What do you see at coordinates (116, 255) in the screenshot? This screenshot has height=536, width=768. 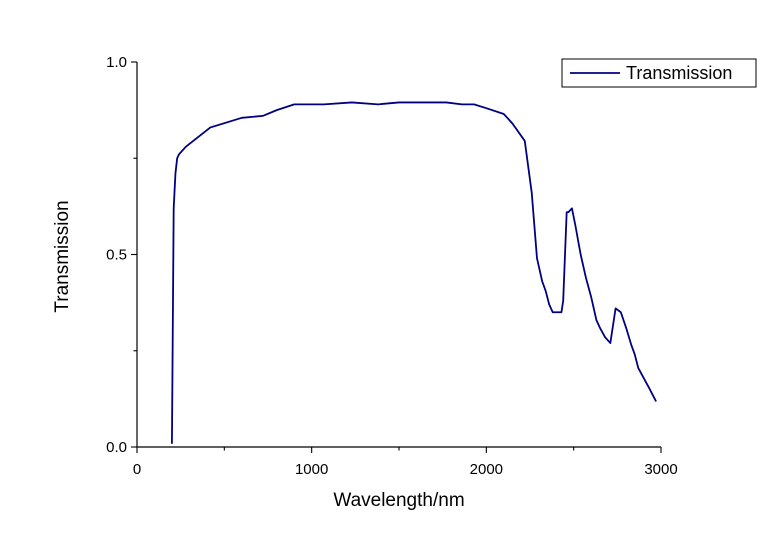 I see `y-tick-label: 0.5` at bounding box center [116, 255].